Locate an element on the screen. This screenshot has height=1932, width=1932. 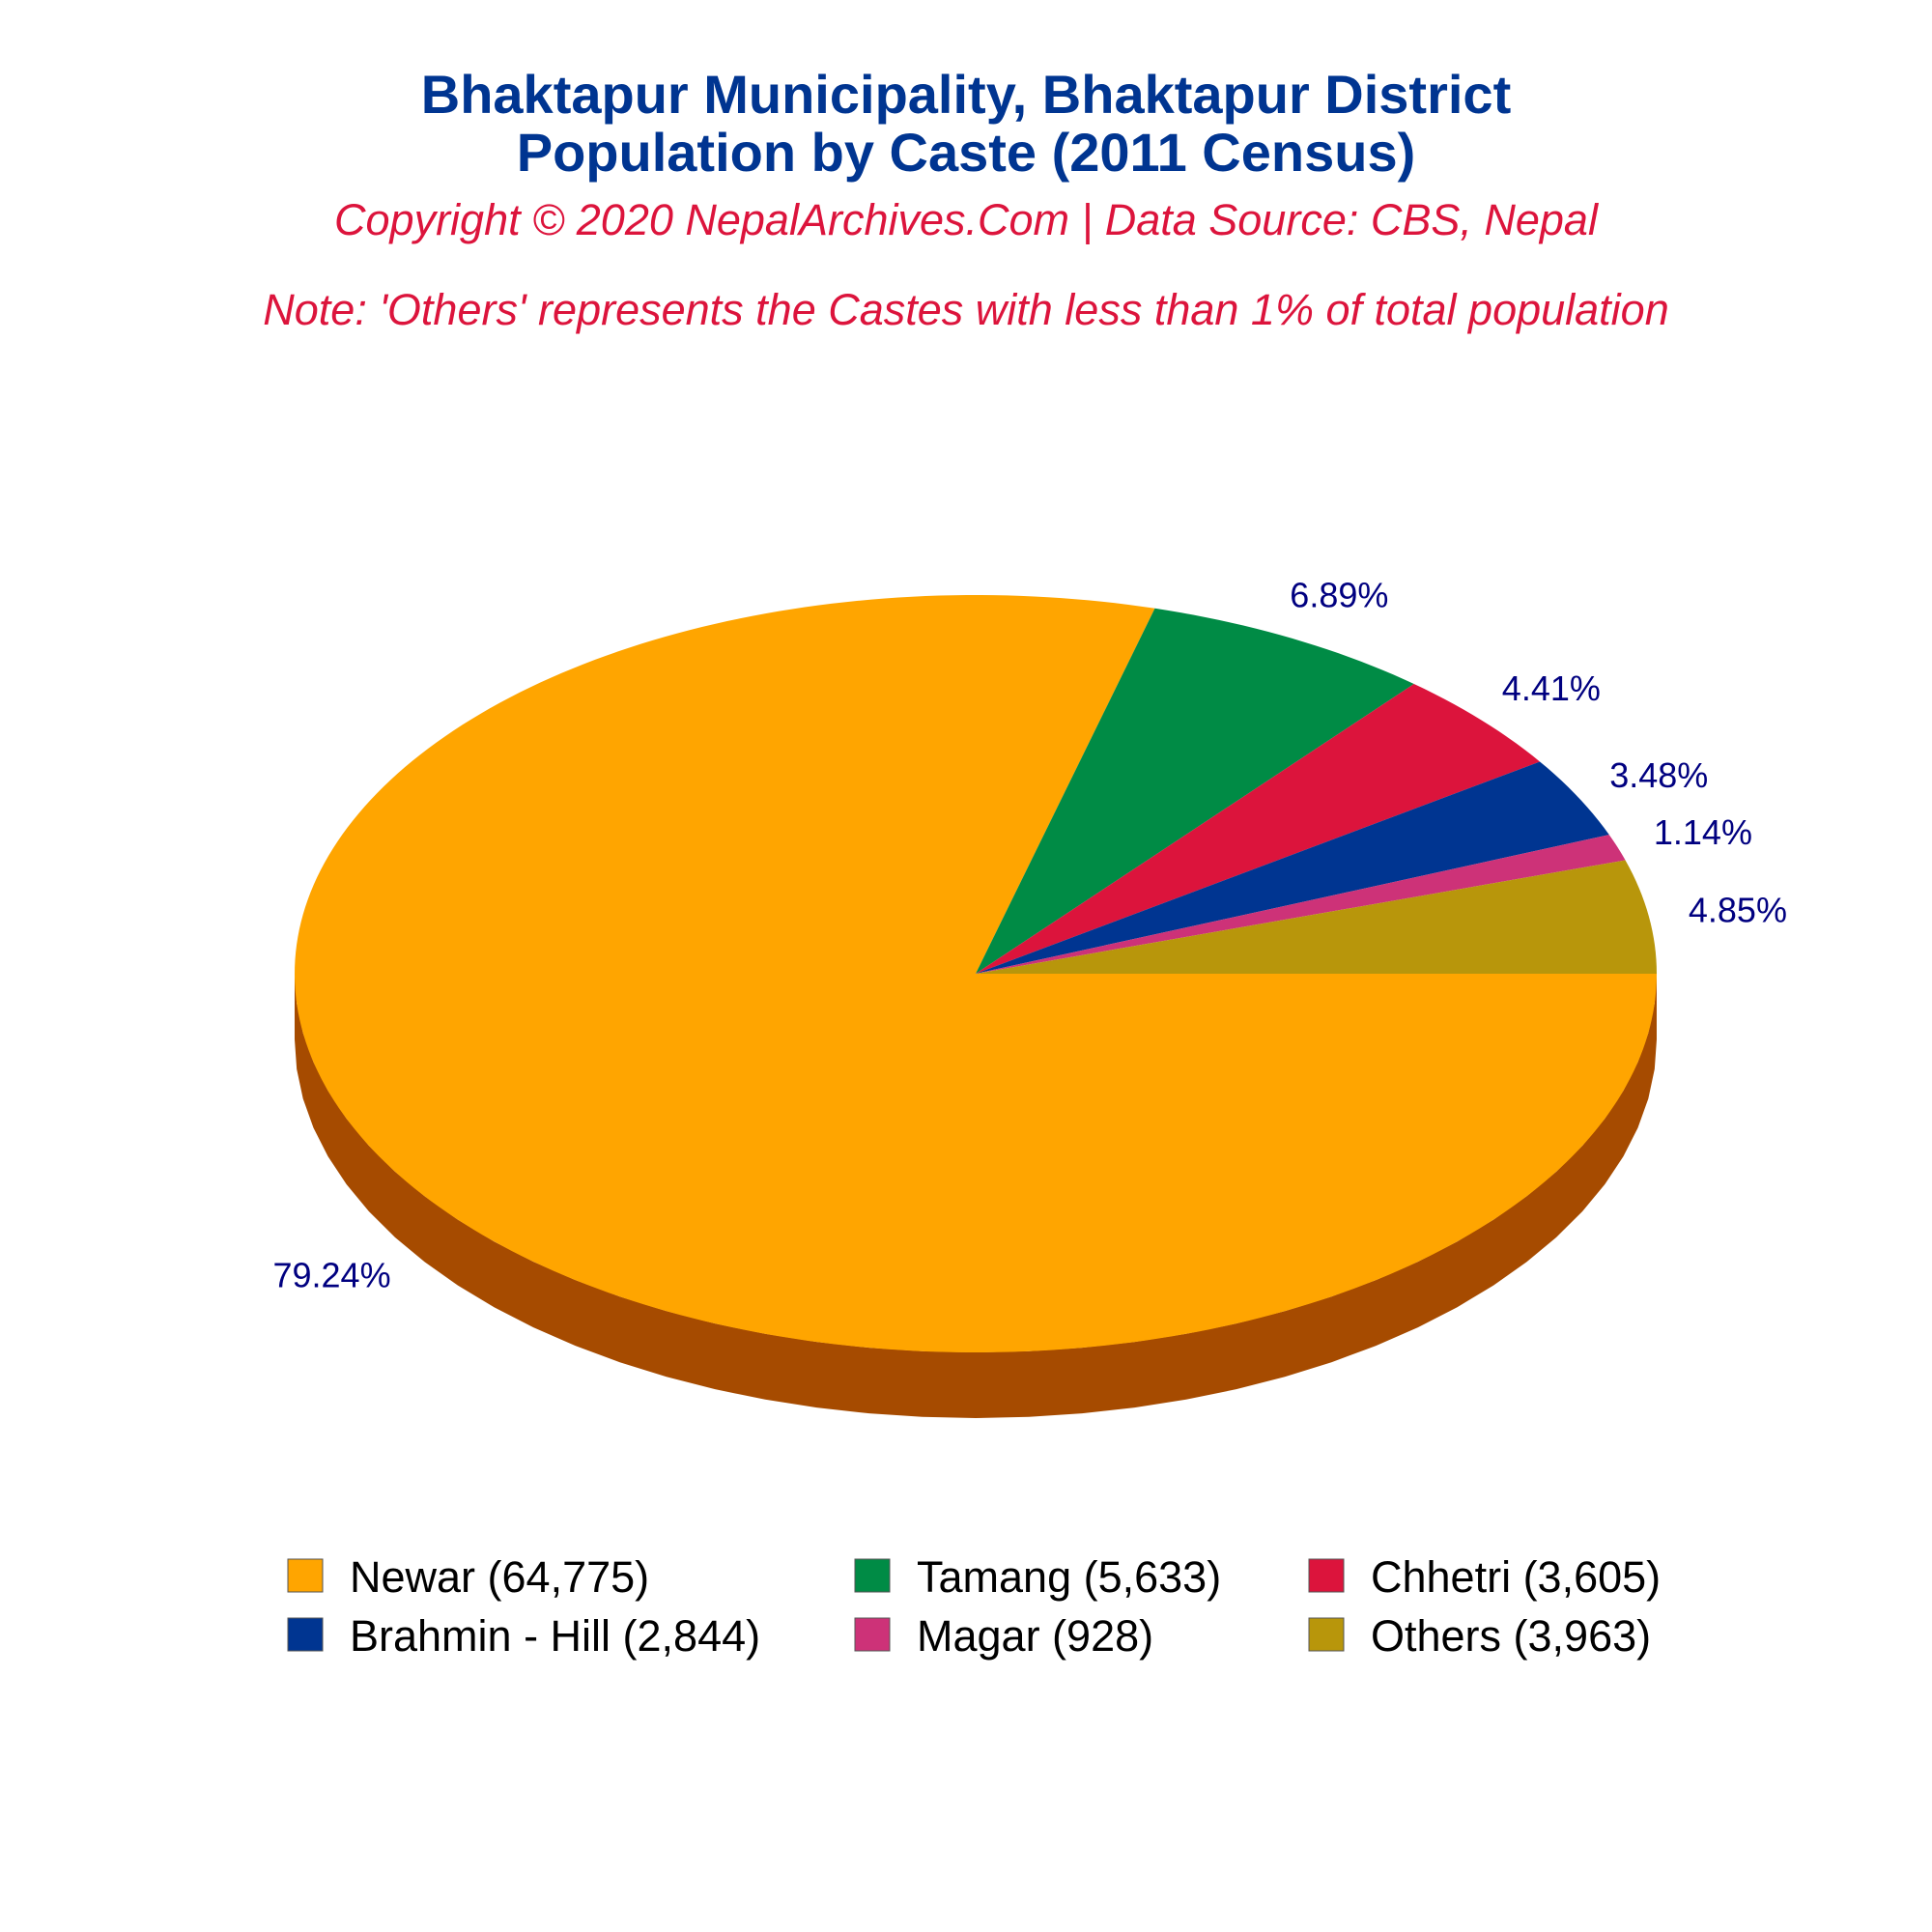
pie-slice-chhetri is located at coordinates (1258, 828).